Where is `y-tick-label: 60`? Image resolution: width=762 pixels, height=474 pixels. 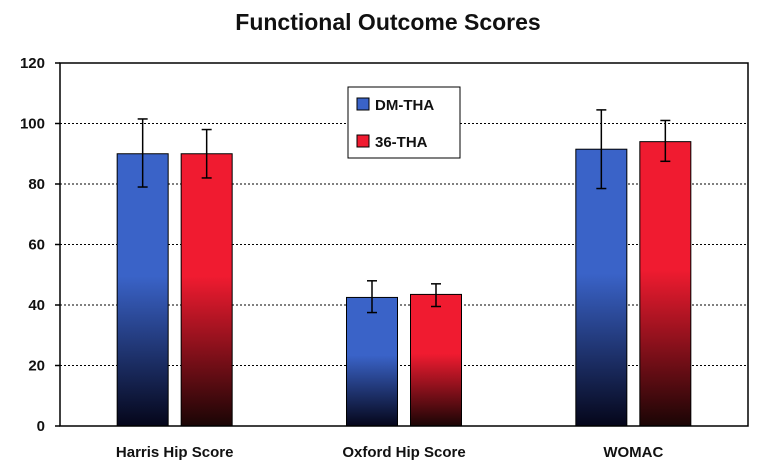 y-tick-label: 60 is located at coordinates (36, 245).